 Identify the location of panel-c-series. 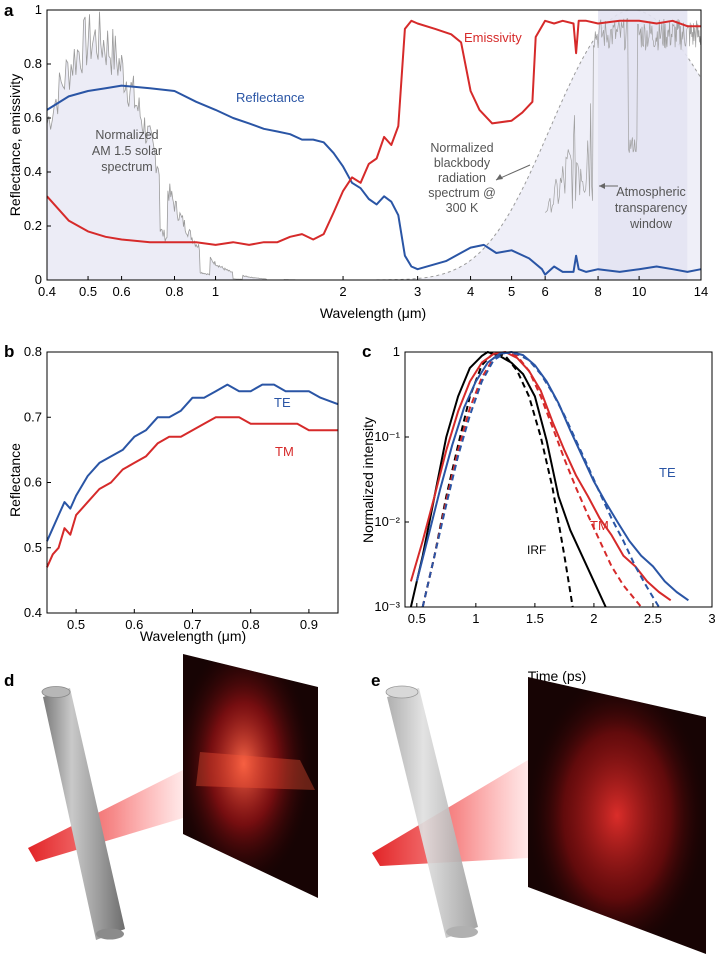
(549, 479).